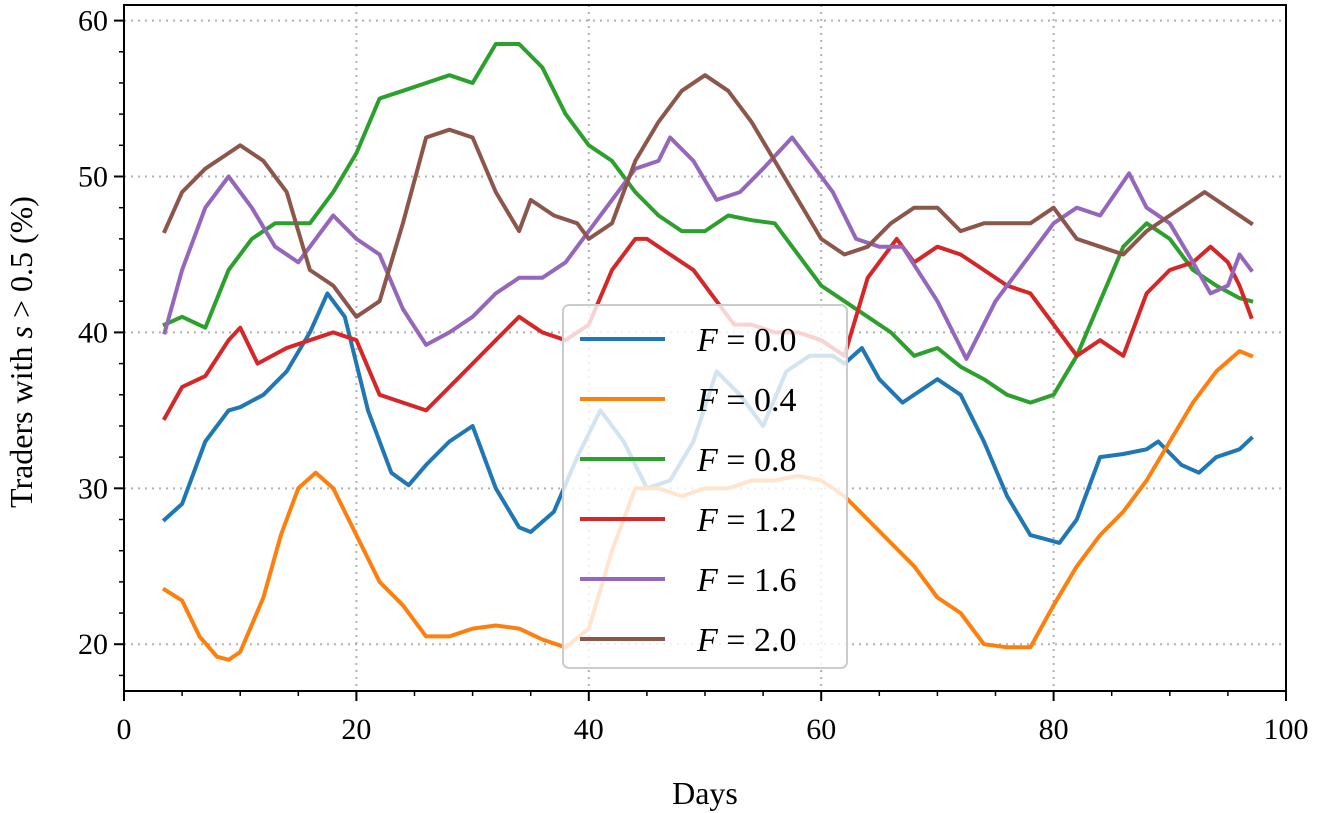 The image size is (1318, 813). Describe the element at coordinates (93, 488) in the screenshot. I see `y-tick-label: 30` at that location.